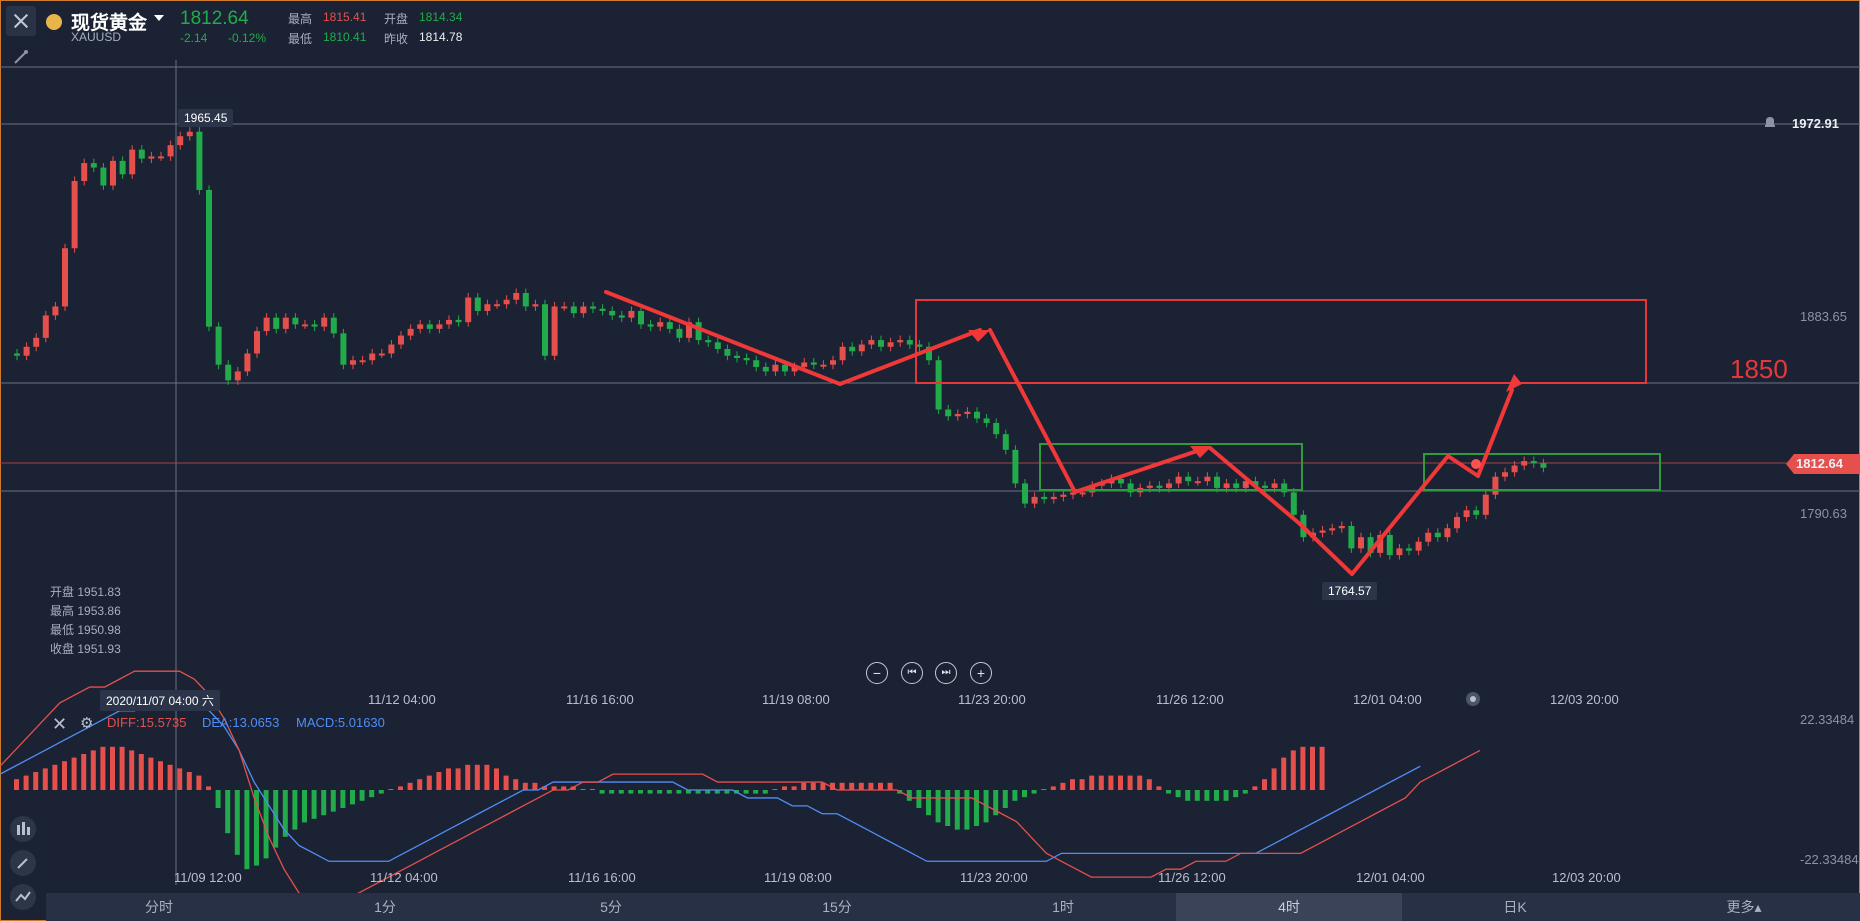 The height and width of the screenshot is (921, 1860). Describe the element at coordinates (300, 19) in the screenshot. I see `high-label: 最高` at that location.